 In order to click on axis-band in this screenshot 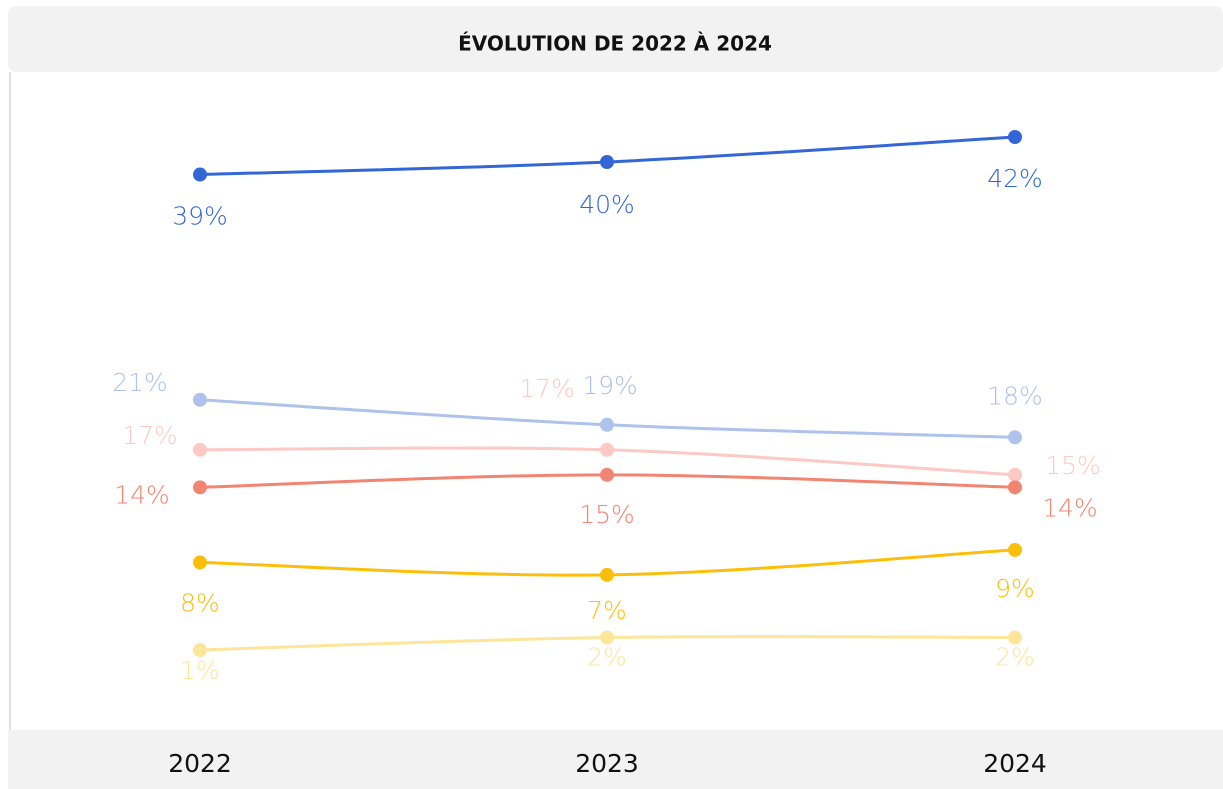, I will do `click(615, 759)`.